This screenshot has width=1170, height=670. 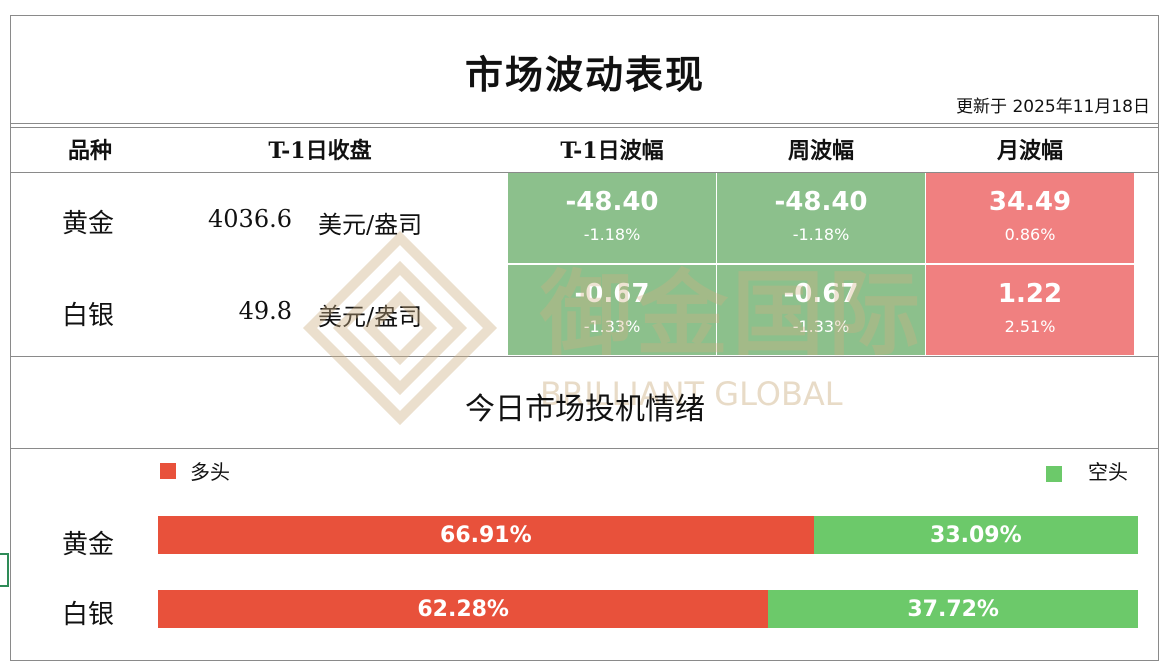 I want to click on sentiment-name-silver: 白银, so click(x=88, y=615).